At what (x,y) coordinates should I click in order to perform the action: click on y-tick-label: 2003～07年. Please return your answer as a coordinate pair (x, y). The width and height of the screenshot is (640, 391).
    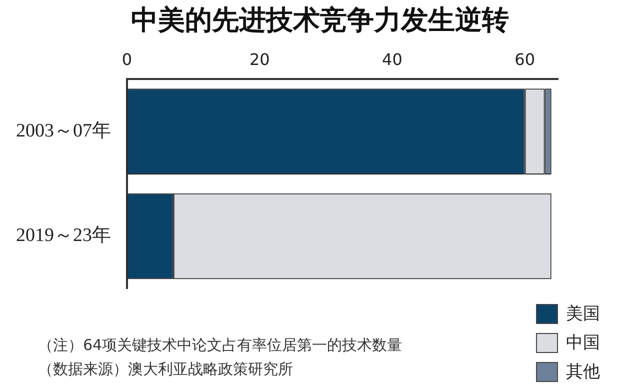
    Looking at the image, I should click on (63, 131).